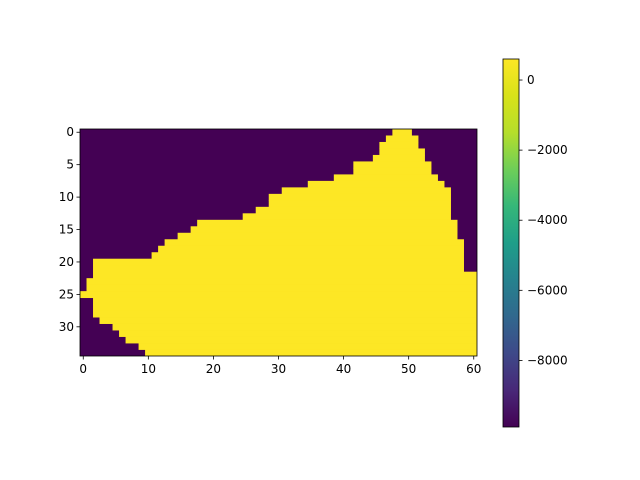 This screenshot has width=640, height=480. I want to click on x-axis: 0 10 20 30 40 50 60, so click(280, 366).